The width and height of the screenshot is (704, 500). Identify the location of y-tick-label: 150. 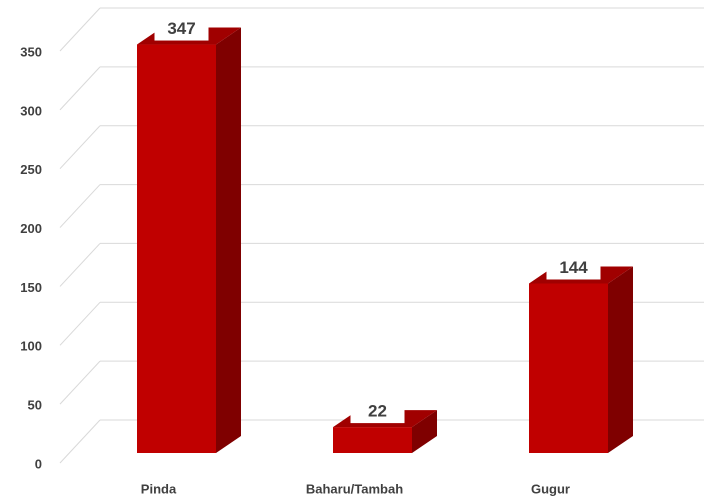
(31, 287).